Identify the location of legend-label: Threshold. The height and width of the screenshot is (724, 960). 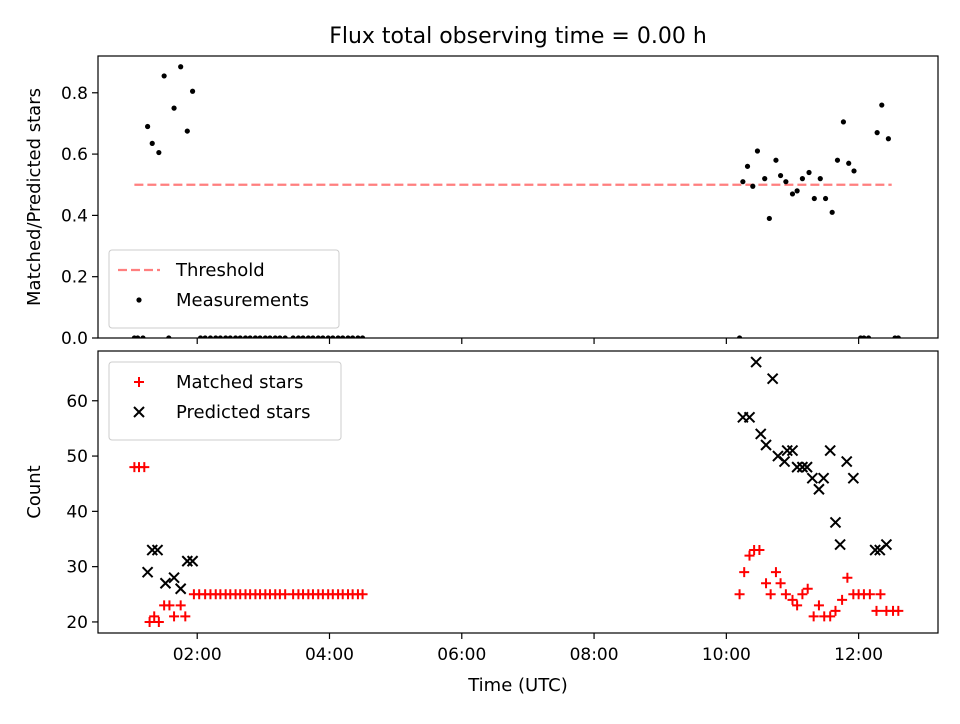
(220, 270).